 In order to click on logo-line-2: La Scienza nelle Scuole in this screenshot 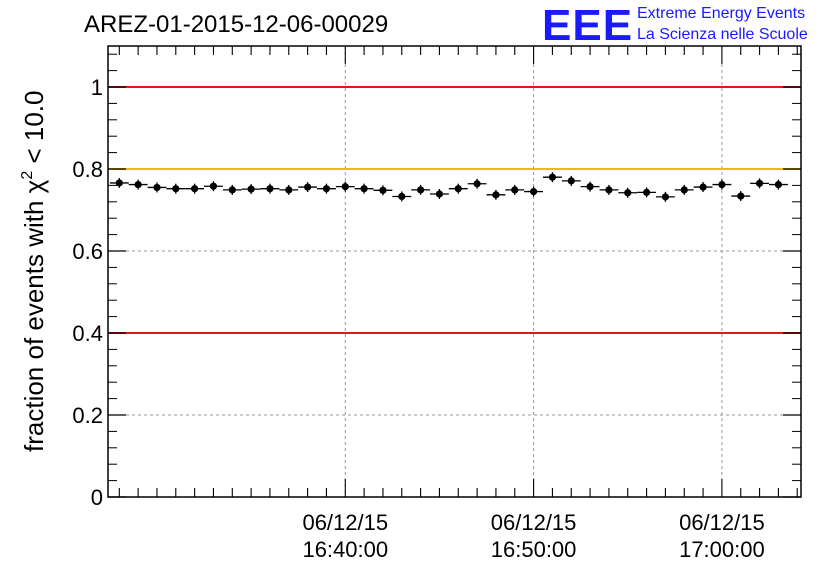, I will do `click(722, 34)`.